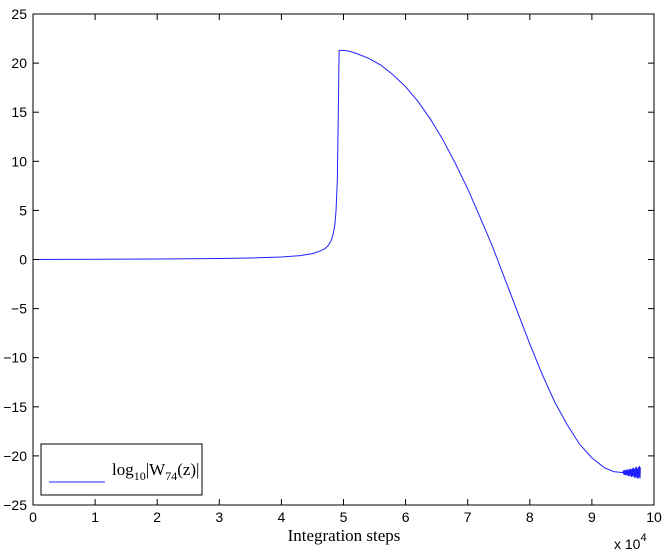 The image size is (668, 554). What do you see at coordinates (282, 517) in the screenshot?
I see `x-tick-label: 4` at bounding box center [282, 517].